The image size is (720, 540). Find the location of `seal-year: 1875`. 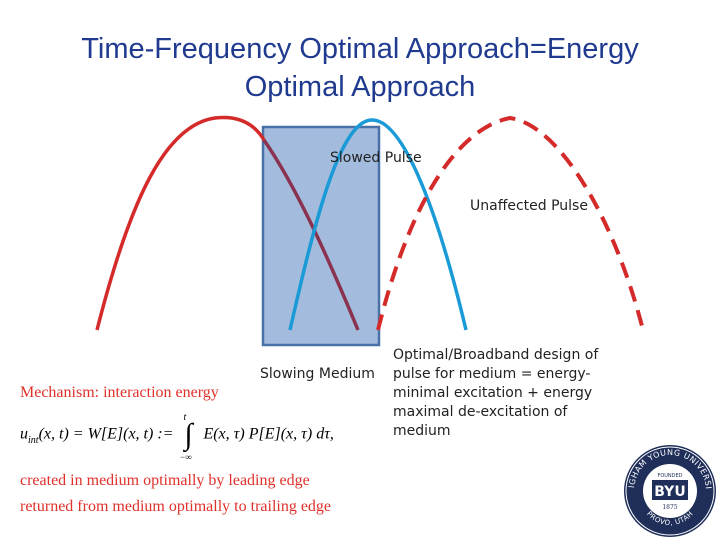

seal-year: 1875 is located at coordinates (669, 507).